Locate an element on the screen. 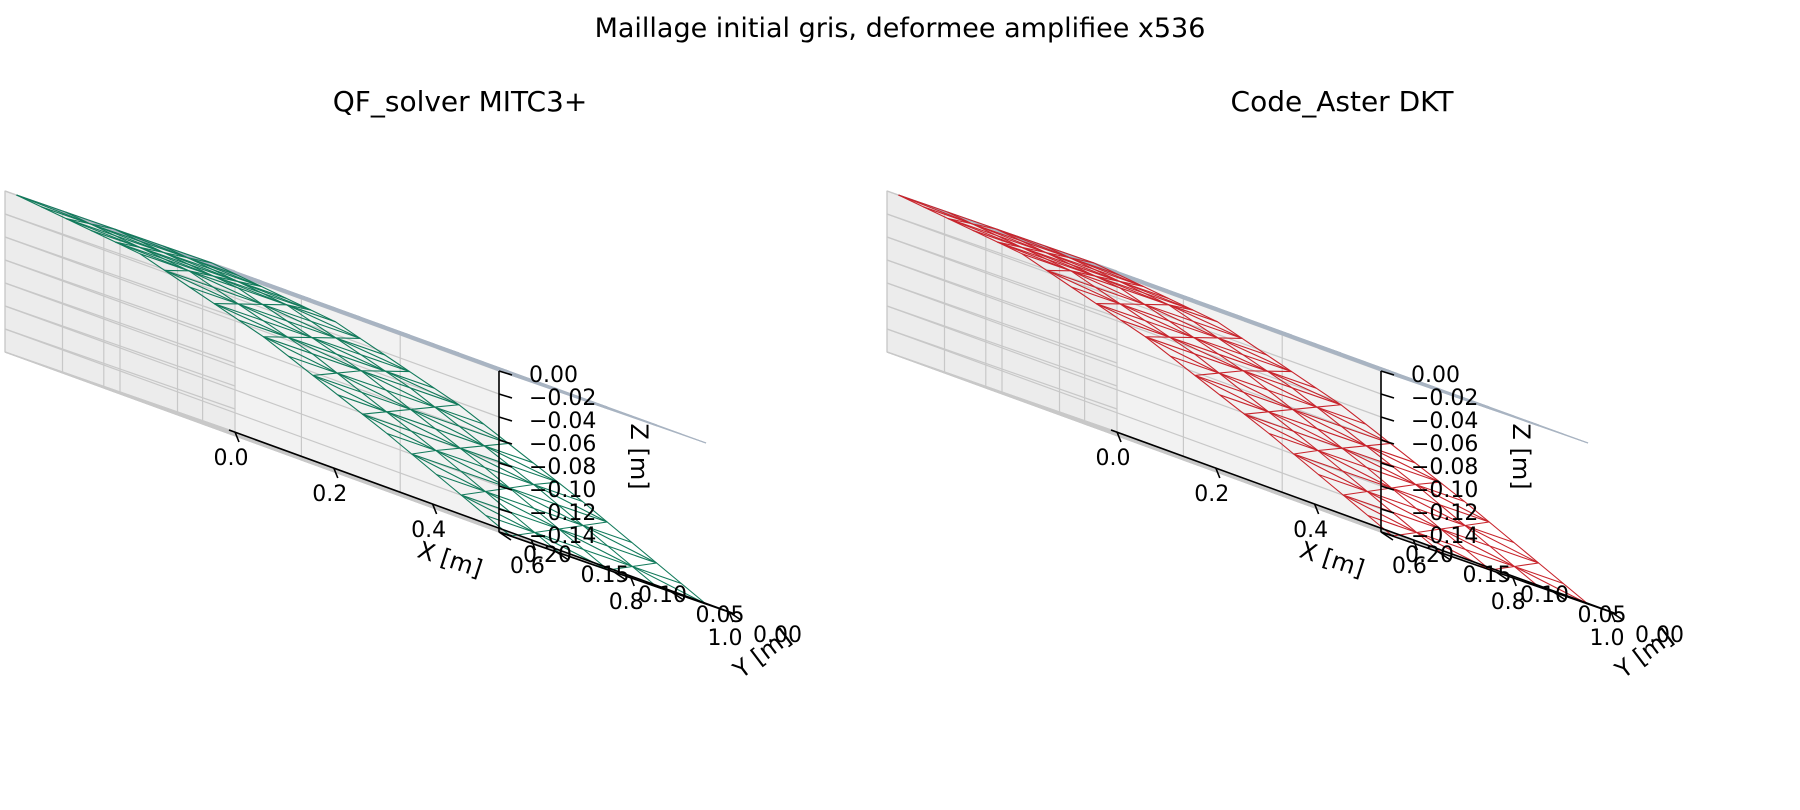 The width and height of the screenshot is (1800, 810). z-tick-label: −0.08 is located at coordinates (562, 467).